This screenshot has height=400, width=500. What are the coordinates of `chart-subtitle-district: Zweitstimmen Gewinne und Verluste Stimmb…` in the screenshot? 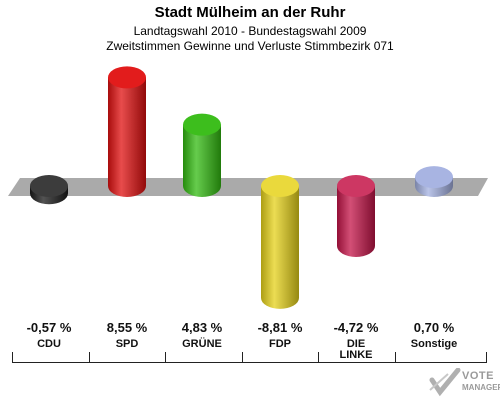 It's located at (250, 46).